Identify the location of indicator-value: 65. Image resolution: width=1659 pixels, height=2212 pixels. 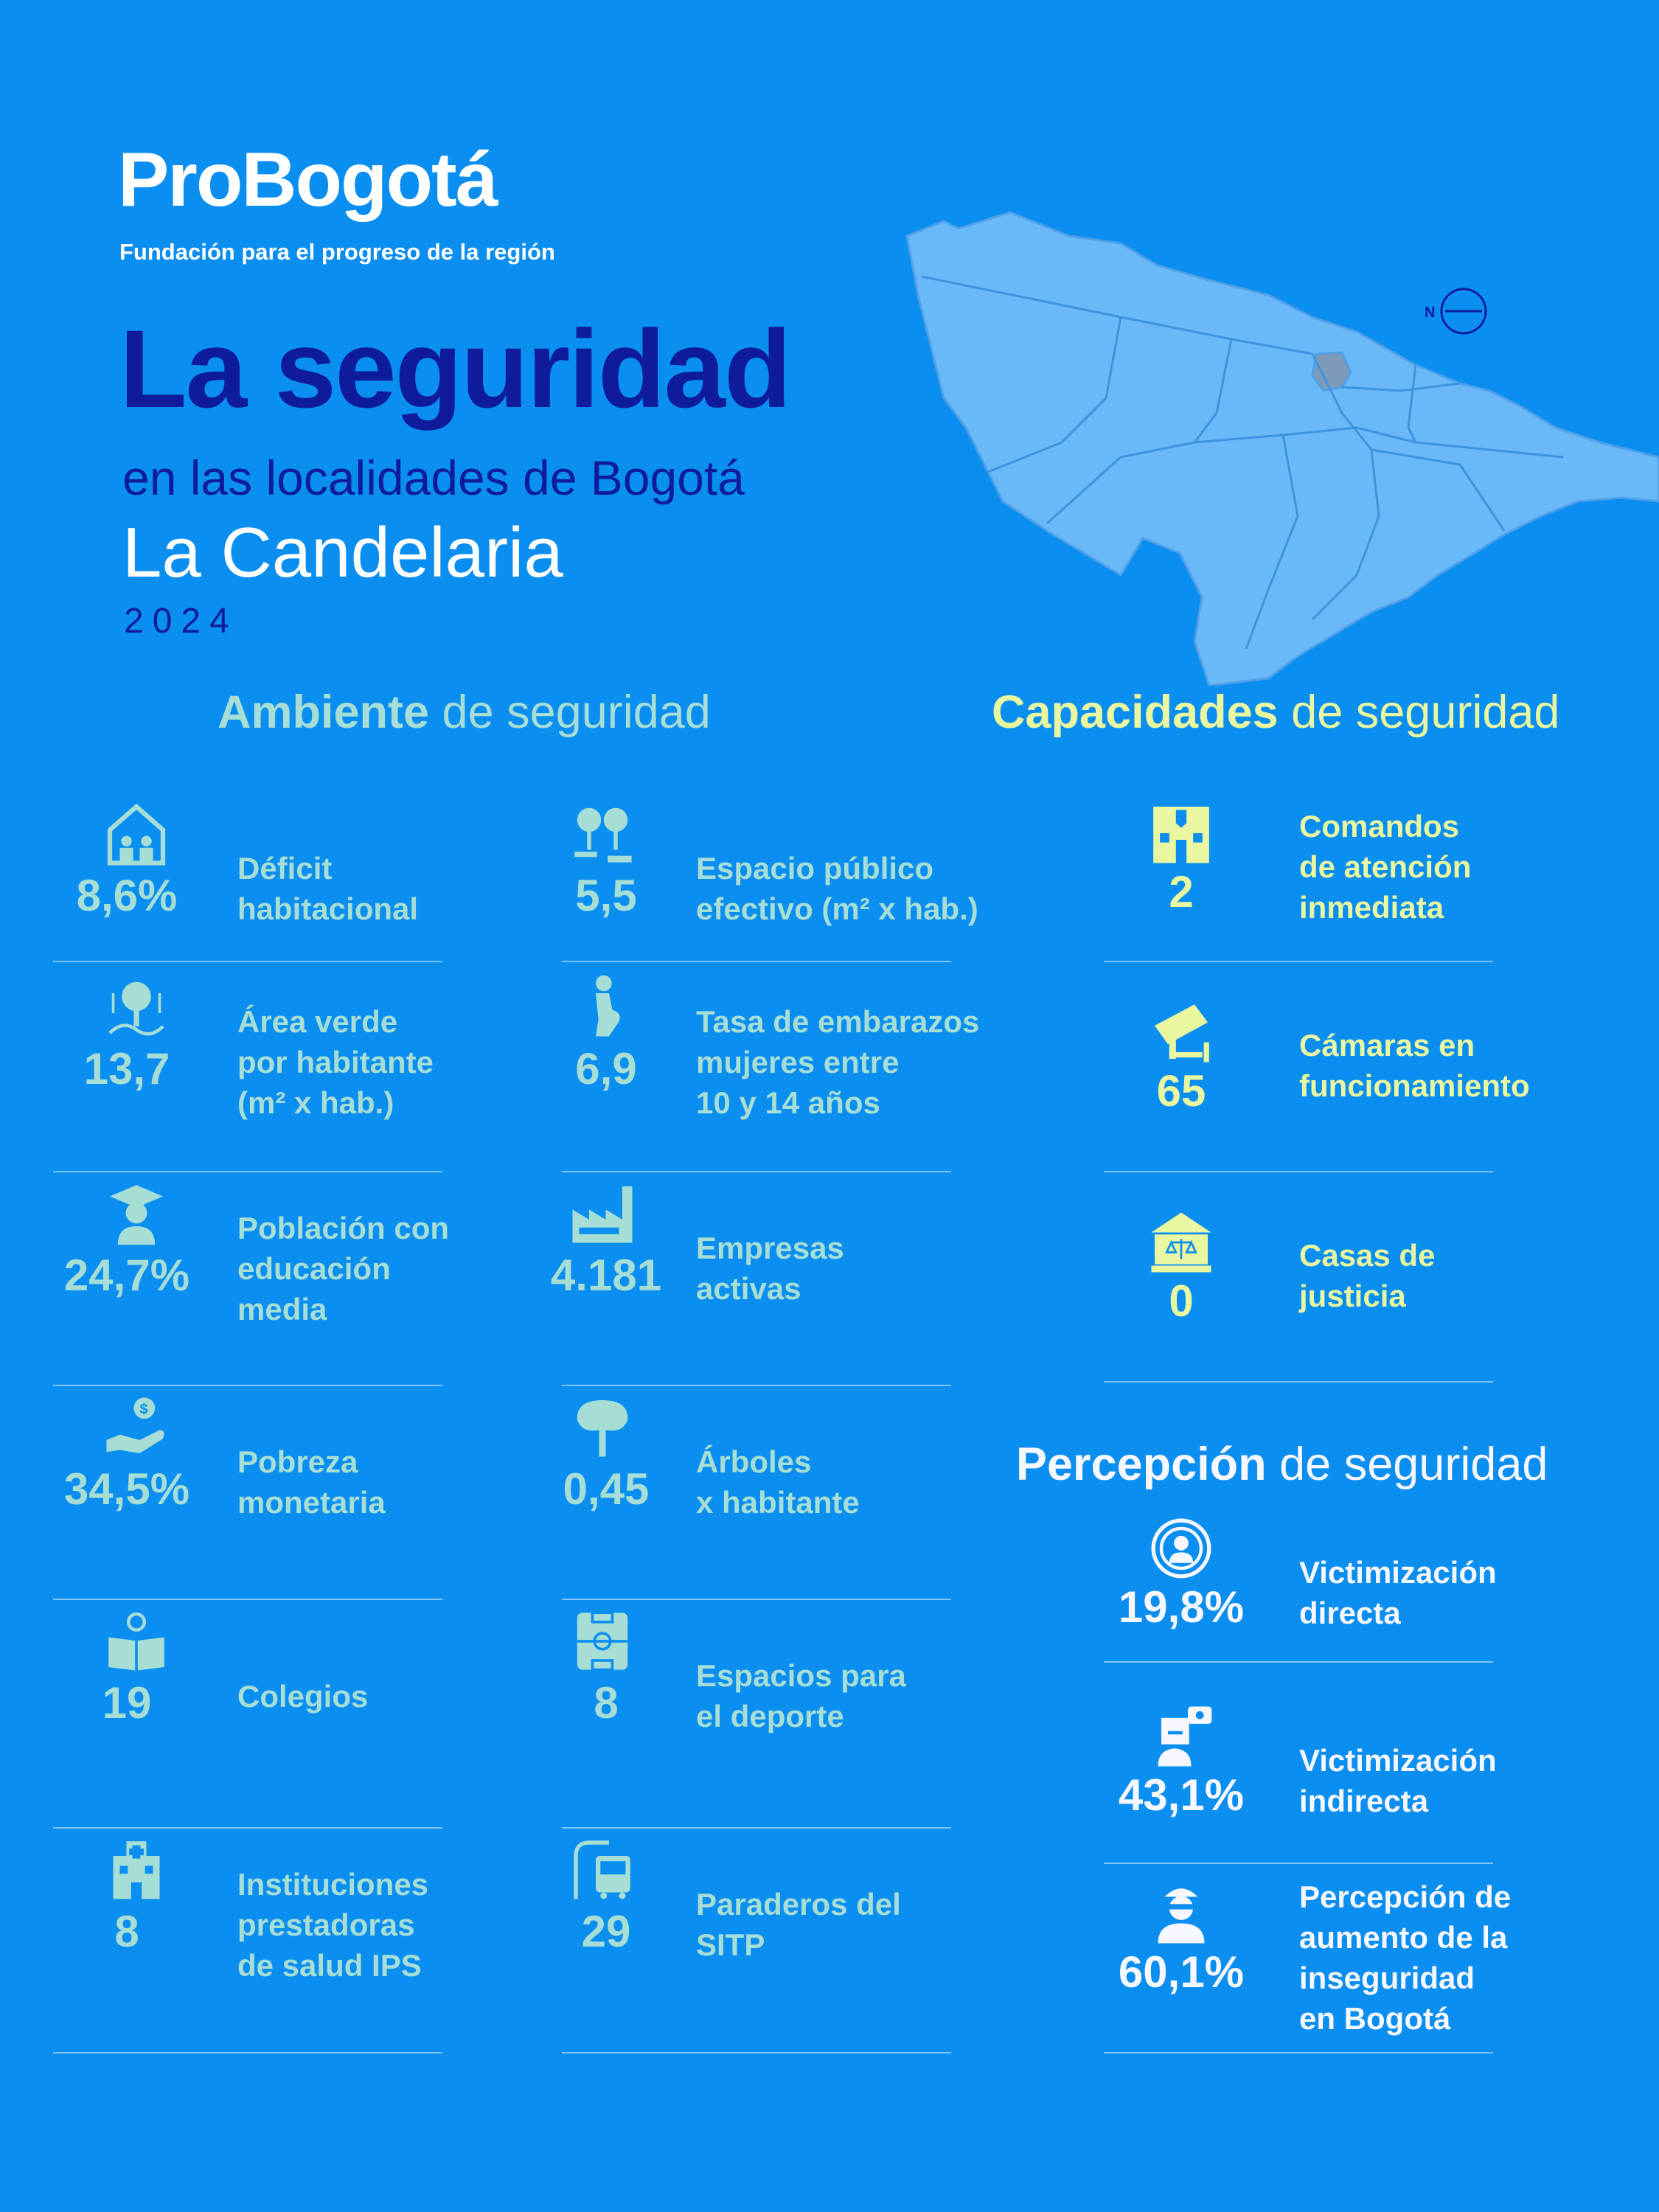
(1181, 1091).